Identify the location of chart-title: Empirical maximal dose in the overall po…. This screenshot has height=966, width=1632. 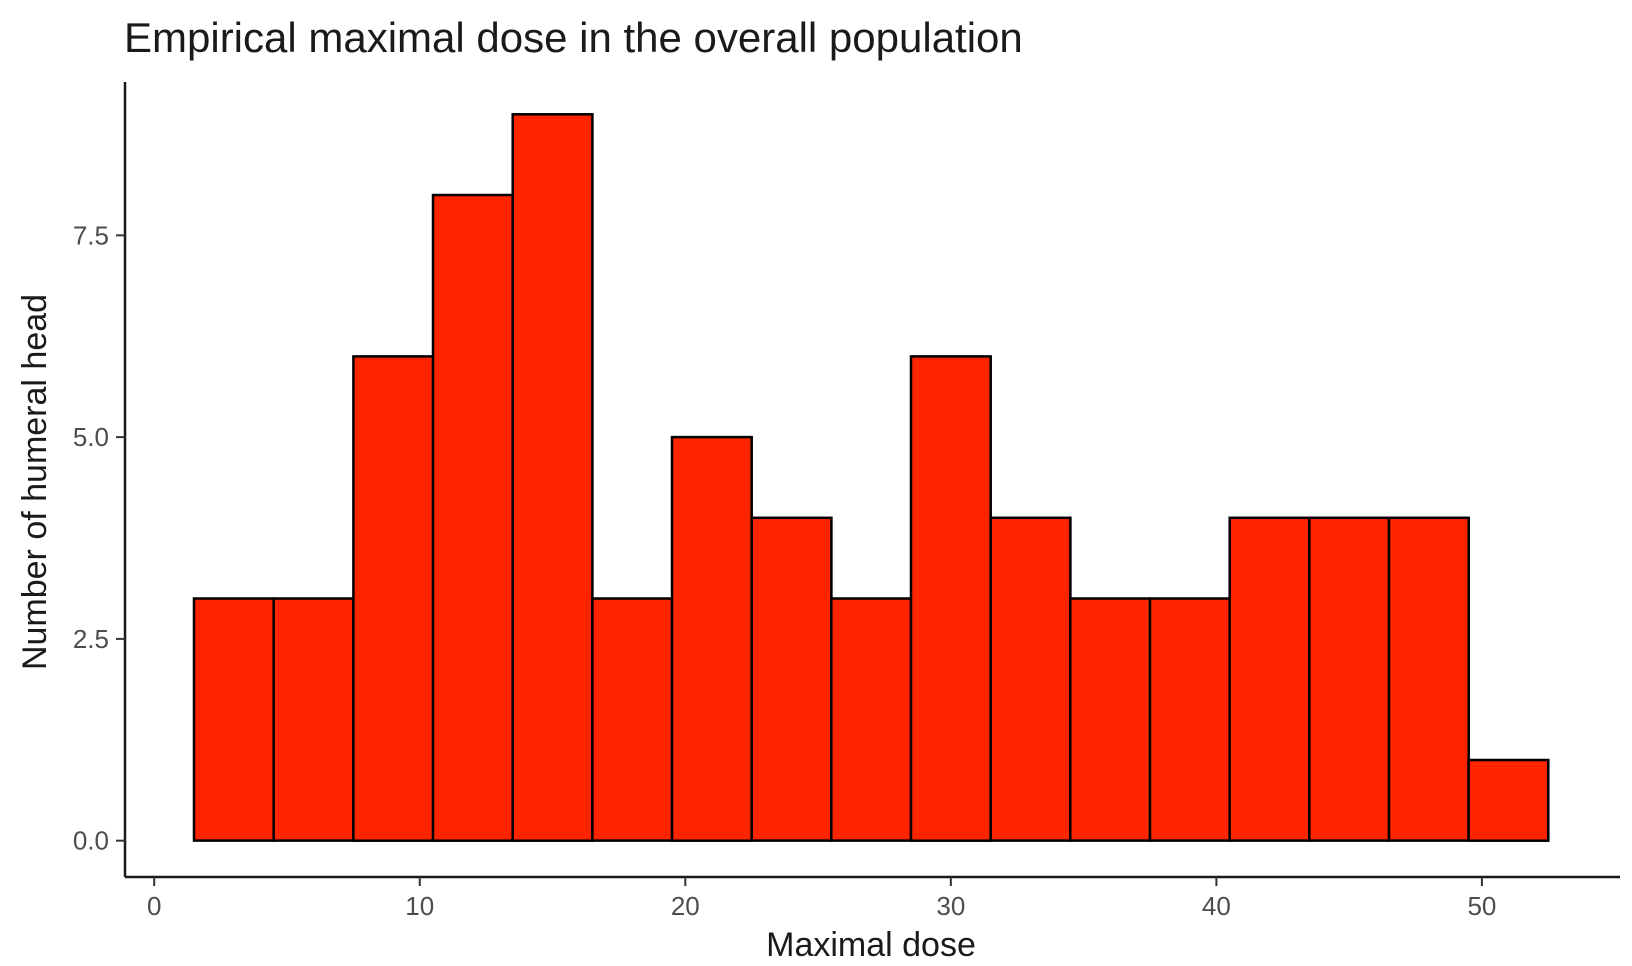
(573, 37).